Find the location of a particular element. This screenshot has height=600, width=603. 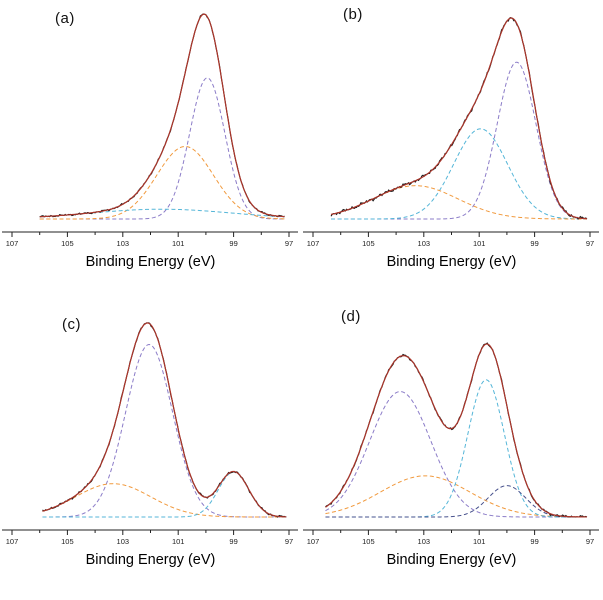

panel-a-label: (a) is located at coordinates (65, 18).